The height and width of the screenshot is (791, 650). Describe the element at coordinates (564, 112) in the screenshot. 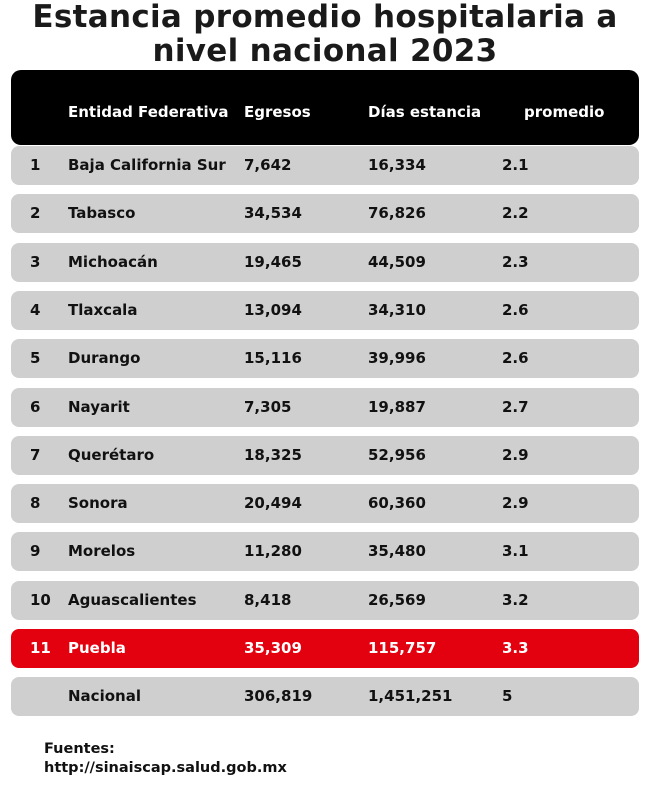

I see `header-promedio: promedio` at that location.